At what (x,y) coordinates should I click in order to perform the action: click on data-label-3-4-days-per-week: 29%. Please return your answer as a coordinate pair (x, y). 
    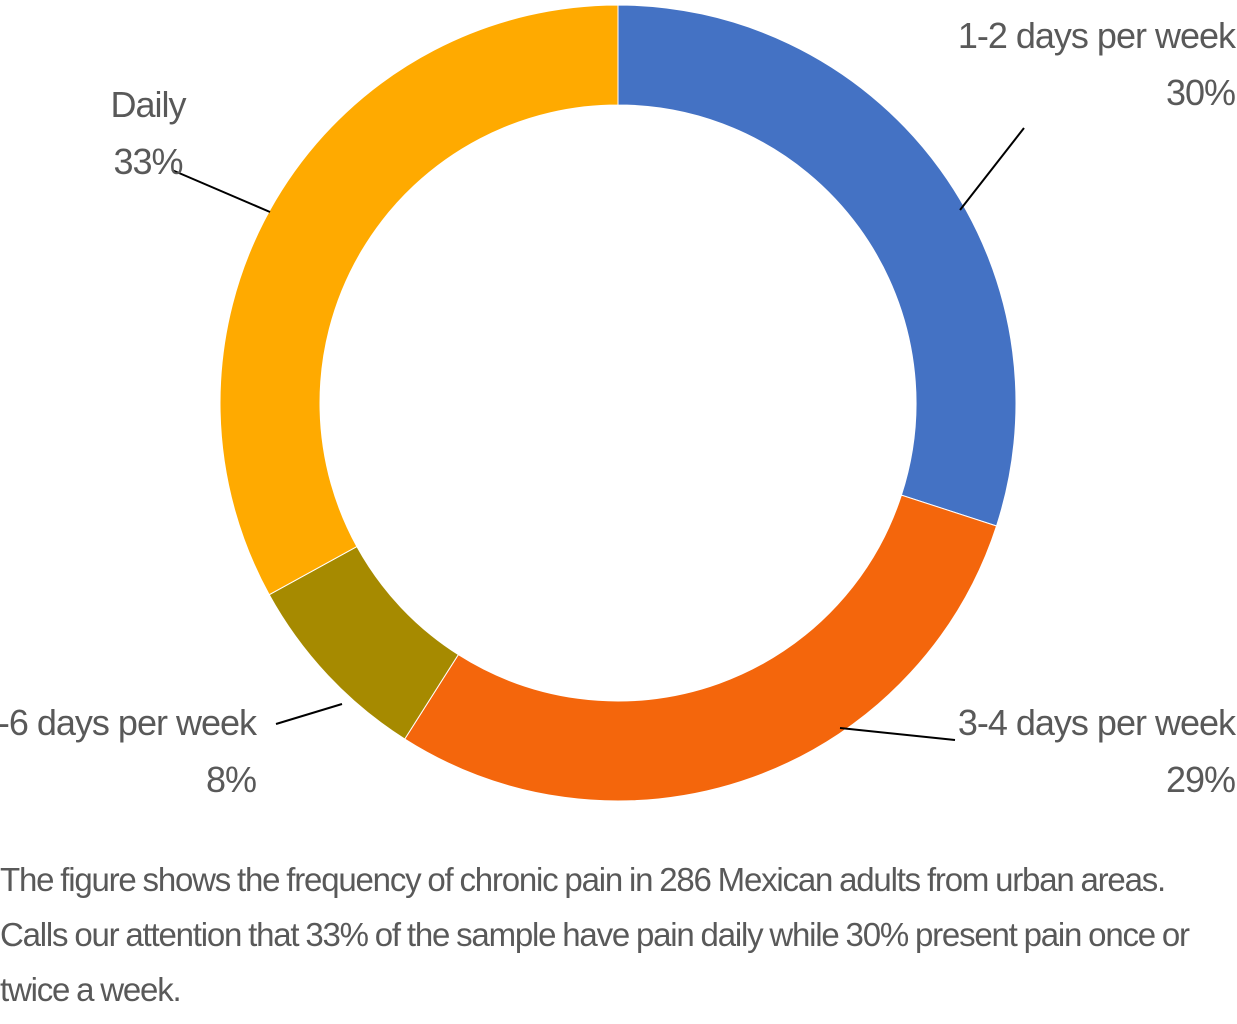
    Looking at the image, I should click on (1200, 779).